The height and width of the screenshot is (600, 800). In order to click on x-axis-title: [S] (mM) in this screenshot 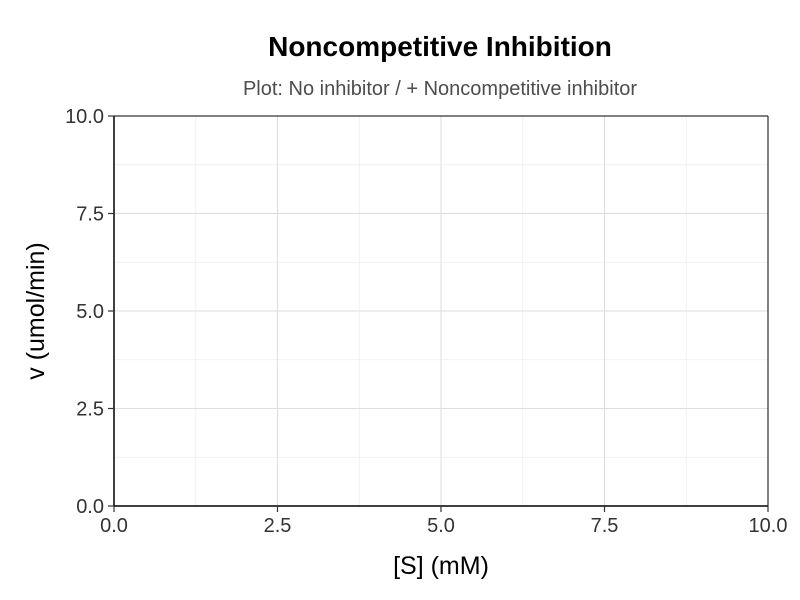, I will do `click(441, 566)`.